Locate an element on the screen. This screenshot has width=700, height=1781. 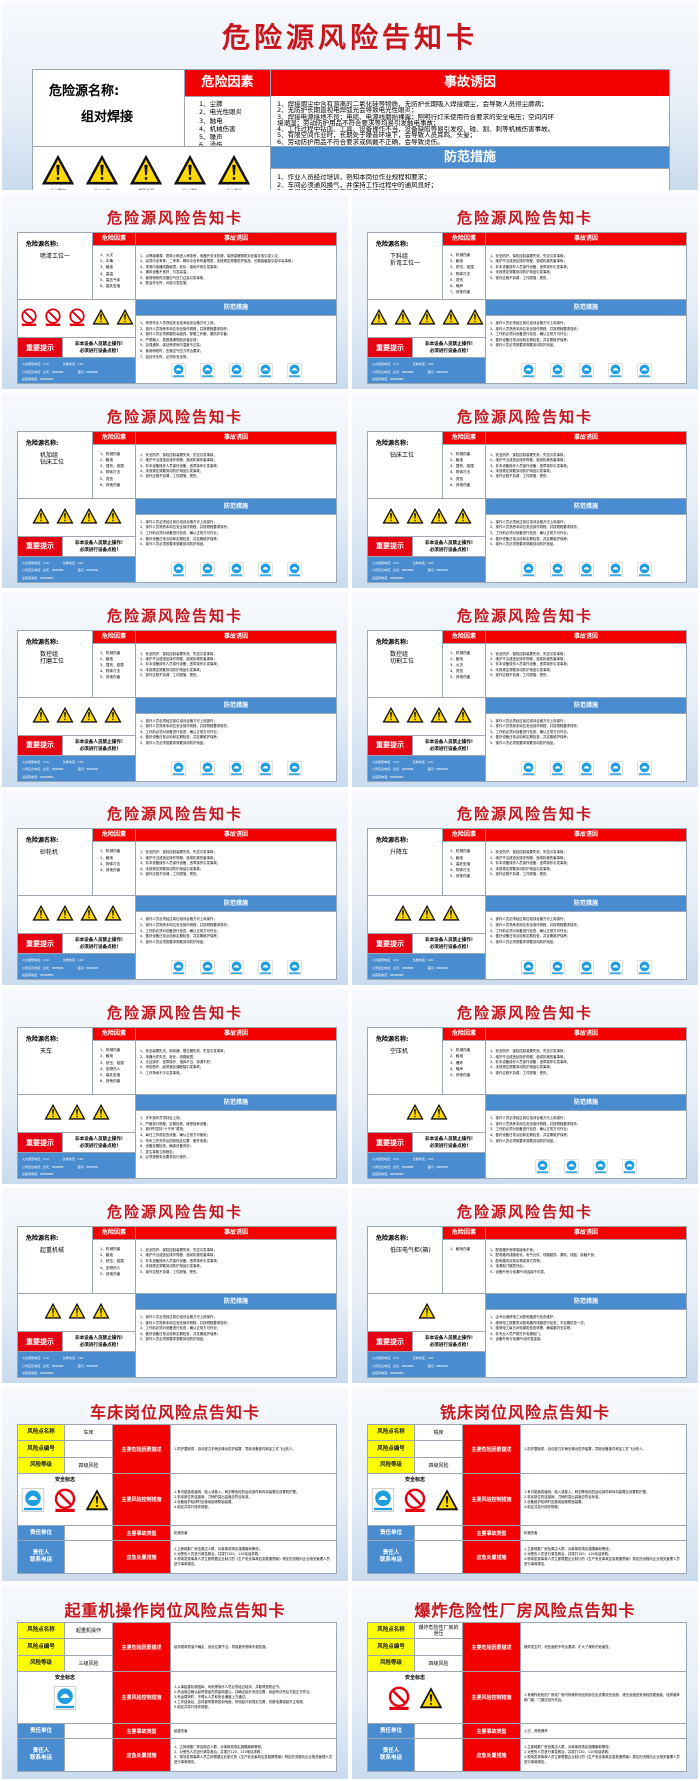
name-value: 数控组 打磨工位 is located at coordinates (52, 657).